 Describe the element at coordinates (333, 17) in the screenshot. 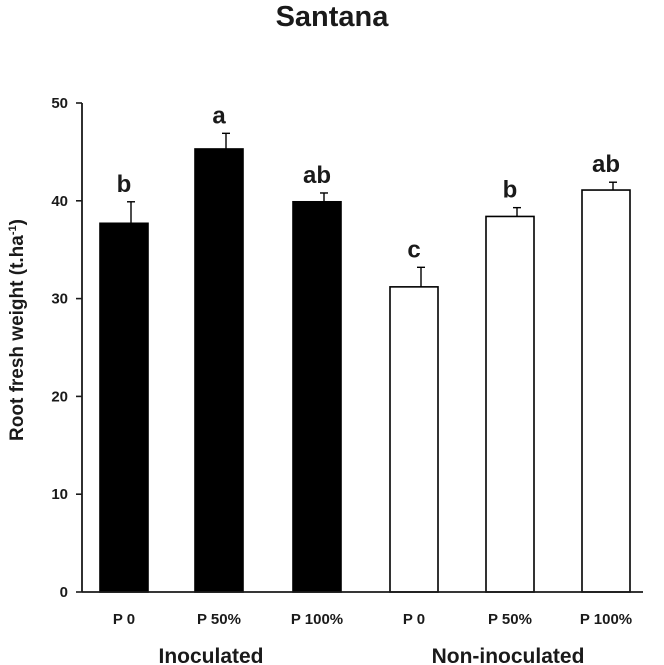

I see `chart-title: Santana` at that location.